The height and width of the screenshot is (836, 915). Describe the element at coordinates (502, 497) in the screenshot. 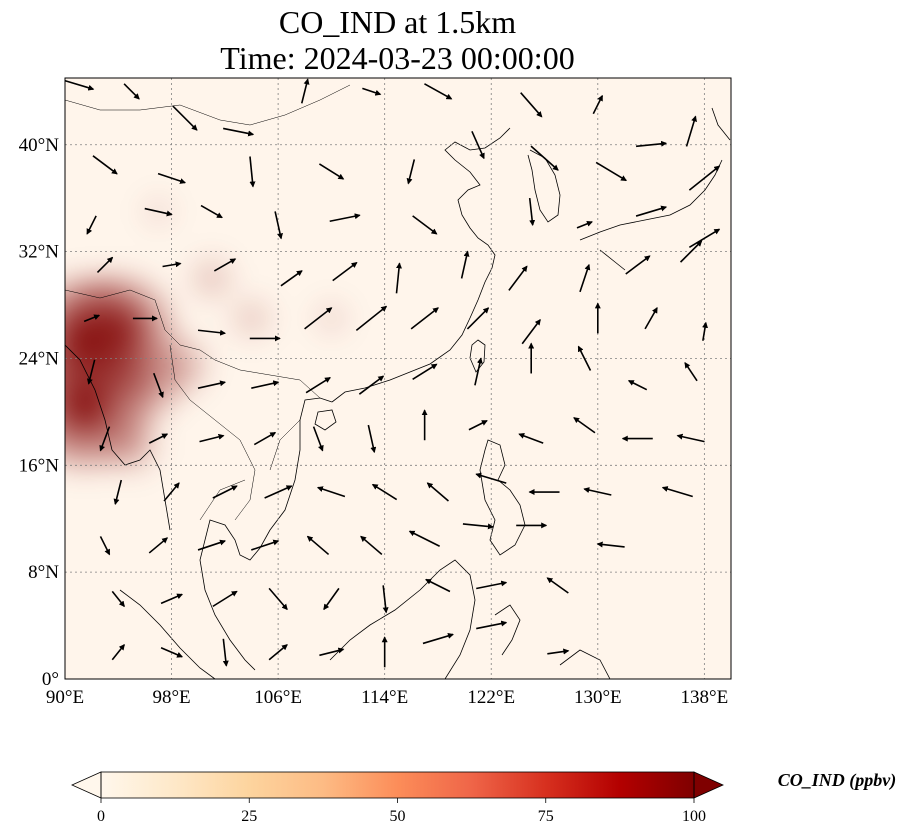

I see `coastline-philippines` at that location.